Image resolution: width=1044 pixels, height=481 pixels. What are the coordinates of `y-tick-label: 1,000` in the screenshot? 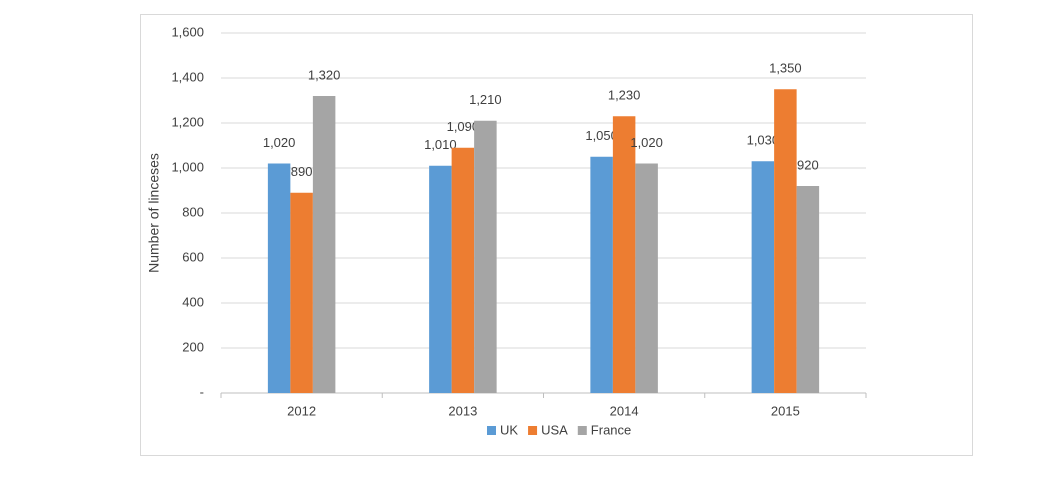 It's located at (187, 166).